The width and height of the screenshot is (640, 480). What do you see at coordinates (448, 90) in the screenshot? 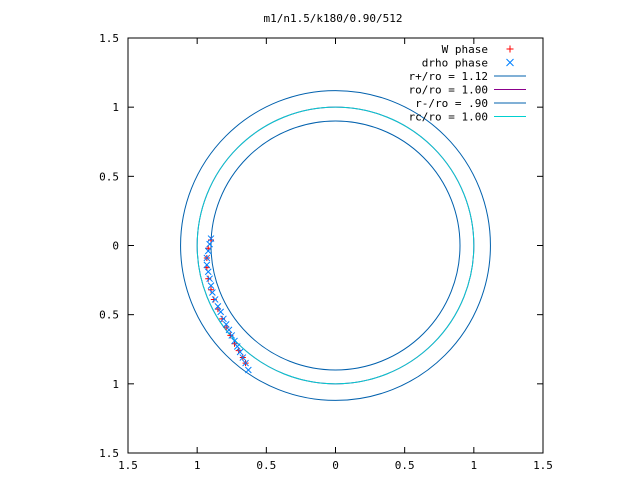
I see `legend-label: ro/ro = 1.00` at bounding box center [448, 90].